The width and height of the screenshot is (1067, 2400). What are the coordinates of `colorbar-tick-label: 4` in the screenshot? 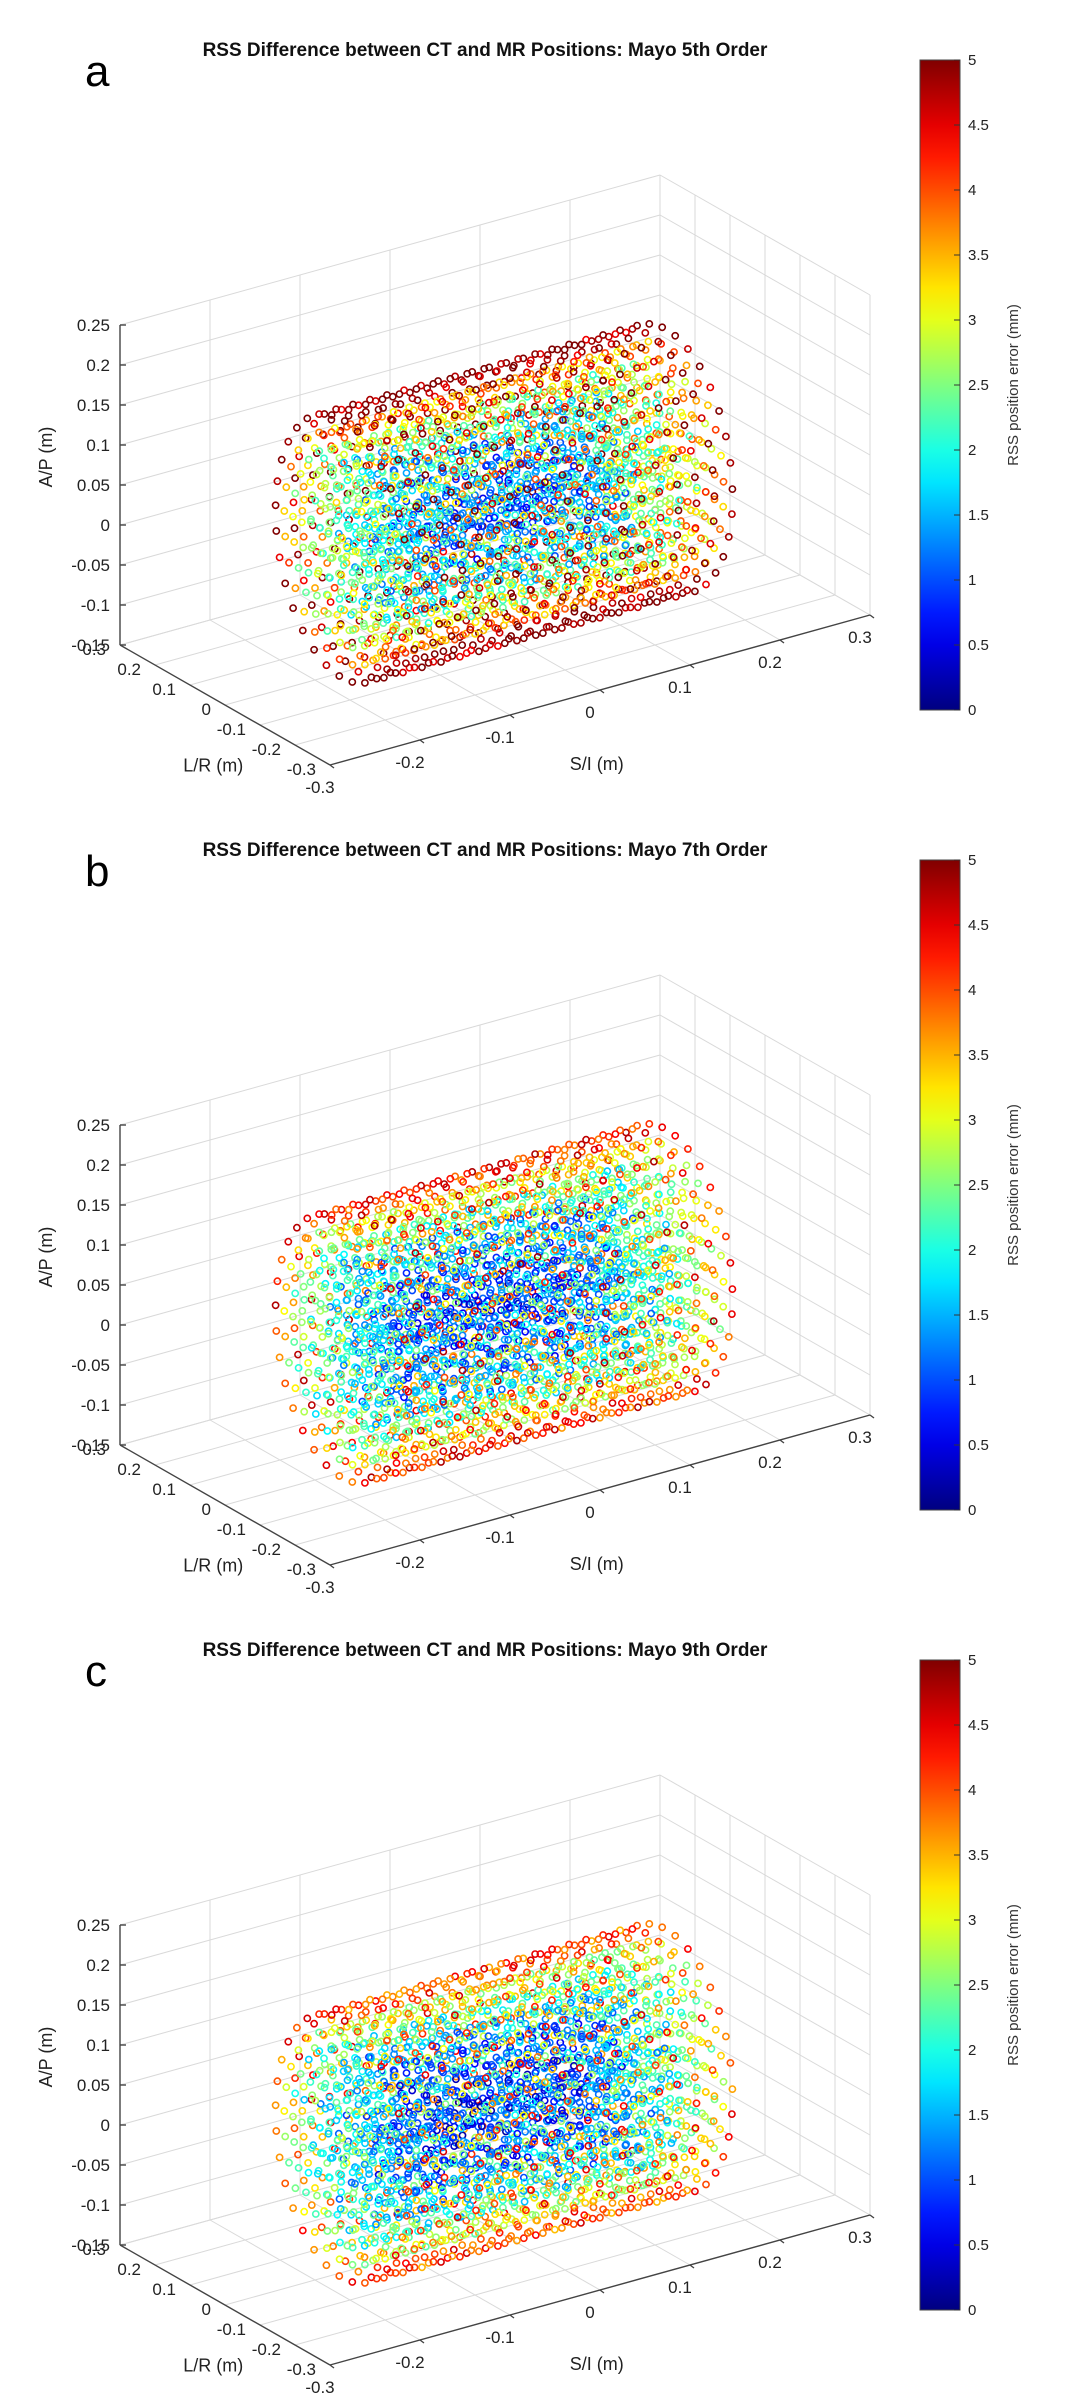 It's located at (972, 190).